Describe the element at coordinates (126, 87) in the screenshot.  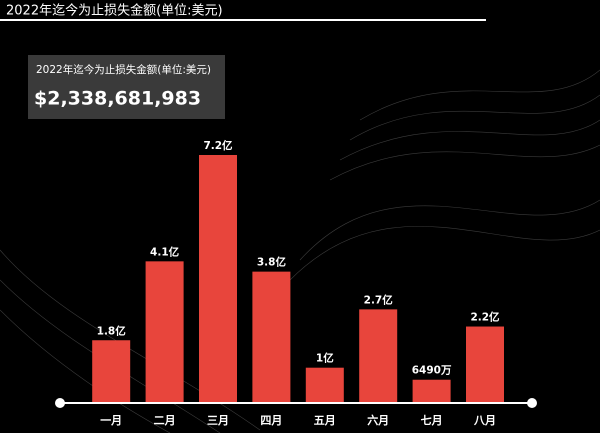
I see `total-box` at that location.